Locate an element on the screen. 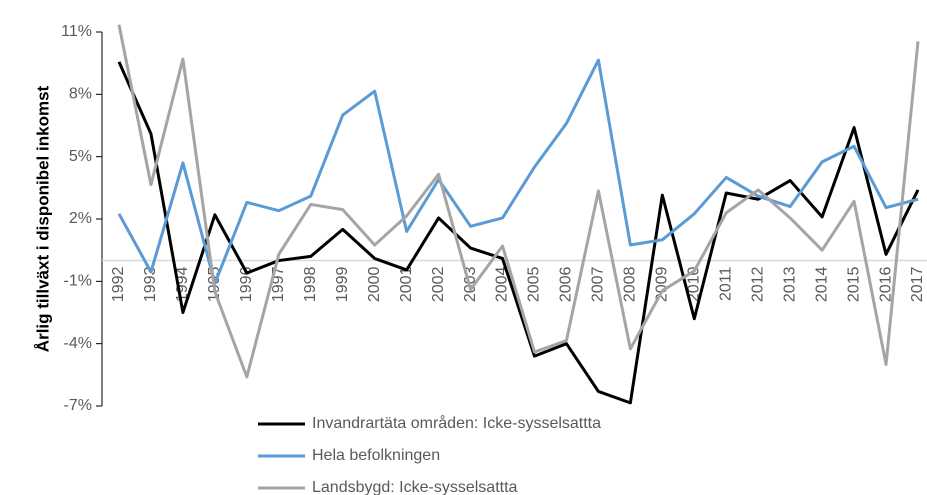  x-tick-label: 1992 is located at coordinates (118, 284).